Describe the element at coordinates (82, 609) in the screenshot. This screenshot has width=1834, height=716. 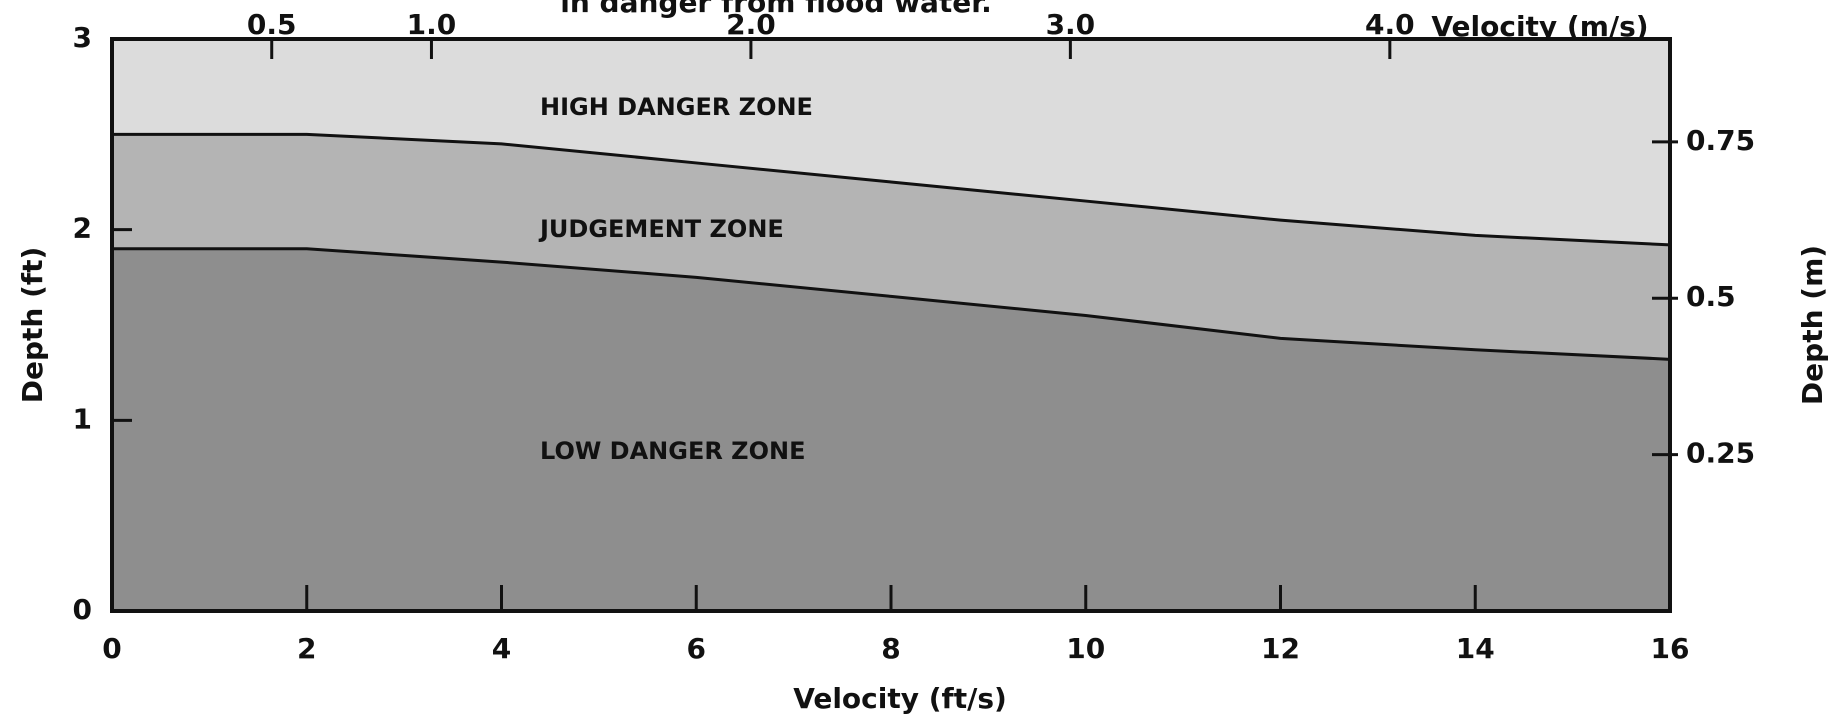
I see `y-tick-label: 0` at that location.